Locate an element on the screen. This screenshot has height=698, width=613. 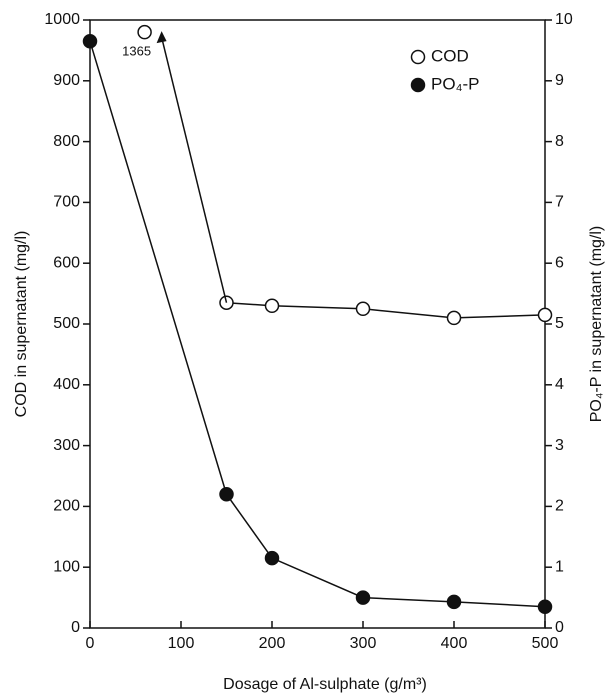
x-axis-label: Dosage of Al-sulphate (g/m³) is located at coordinates (325, 684).